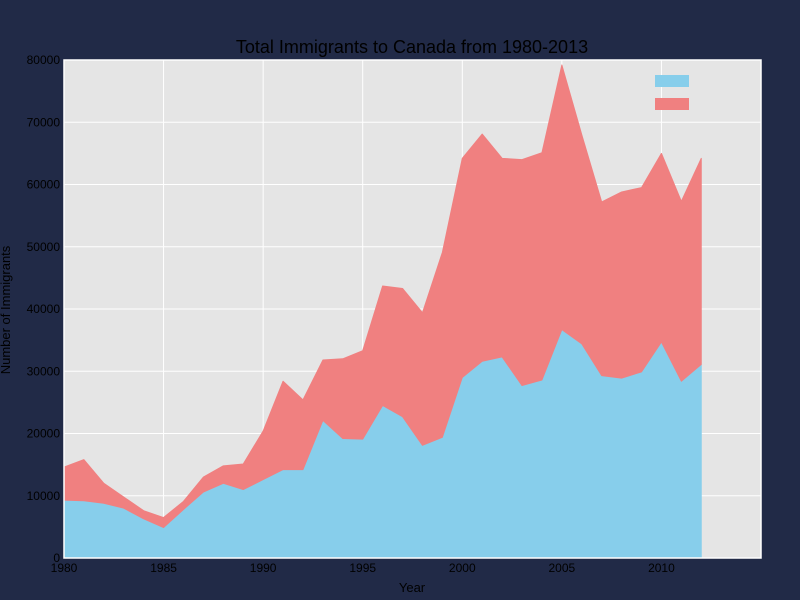  What do you see at coordinates (263, 568) in the screenshot?
I see `x-tick-label: 1990` at bounding box center [263, 568].